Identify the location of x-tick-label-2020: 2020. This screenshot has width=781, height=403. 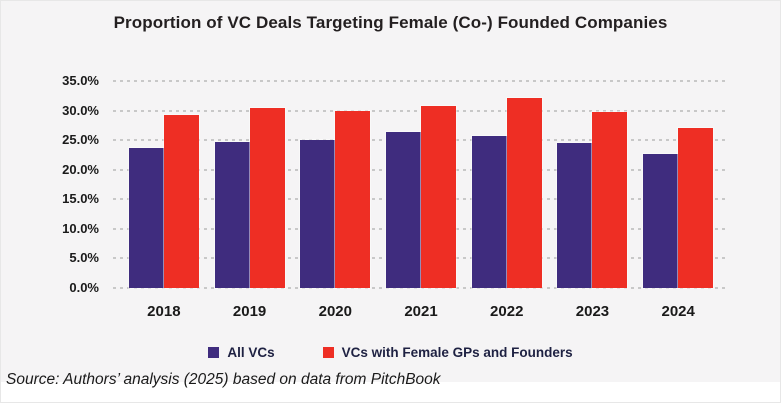
(335, 311).